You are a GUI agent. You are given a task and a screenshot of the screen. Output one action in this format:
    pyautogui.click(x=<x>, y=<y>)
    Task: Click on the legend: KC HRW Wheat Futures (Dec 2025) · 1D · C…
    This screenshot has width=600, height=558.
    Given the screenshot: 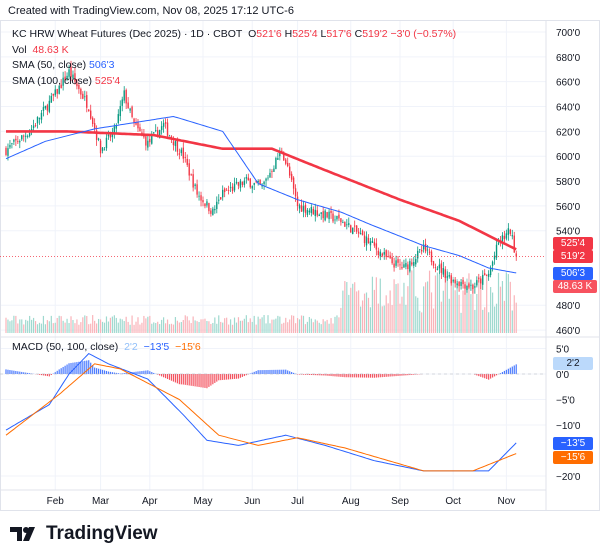 What is the action you would take?
    pyautogui.click(x=234, y=58)
    